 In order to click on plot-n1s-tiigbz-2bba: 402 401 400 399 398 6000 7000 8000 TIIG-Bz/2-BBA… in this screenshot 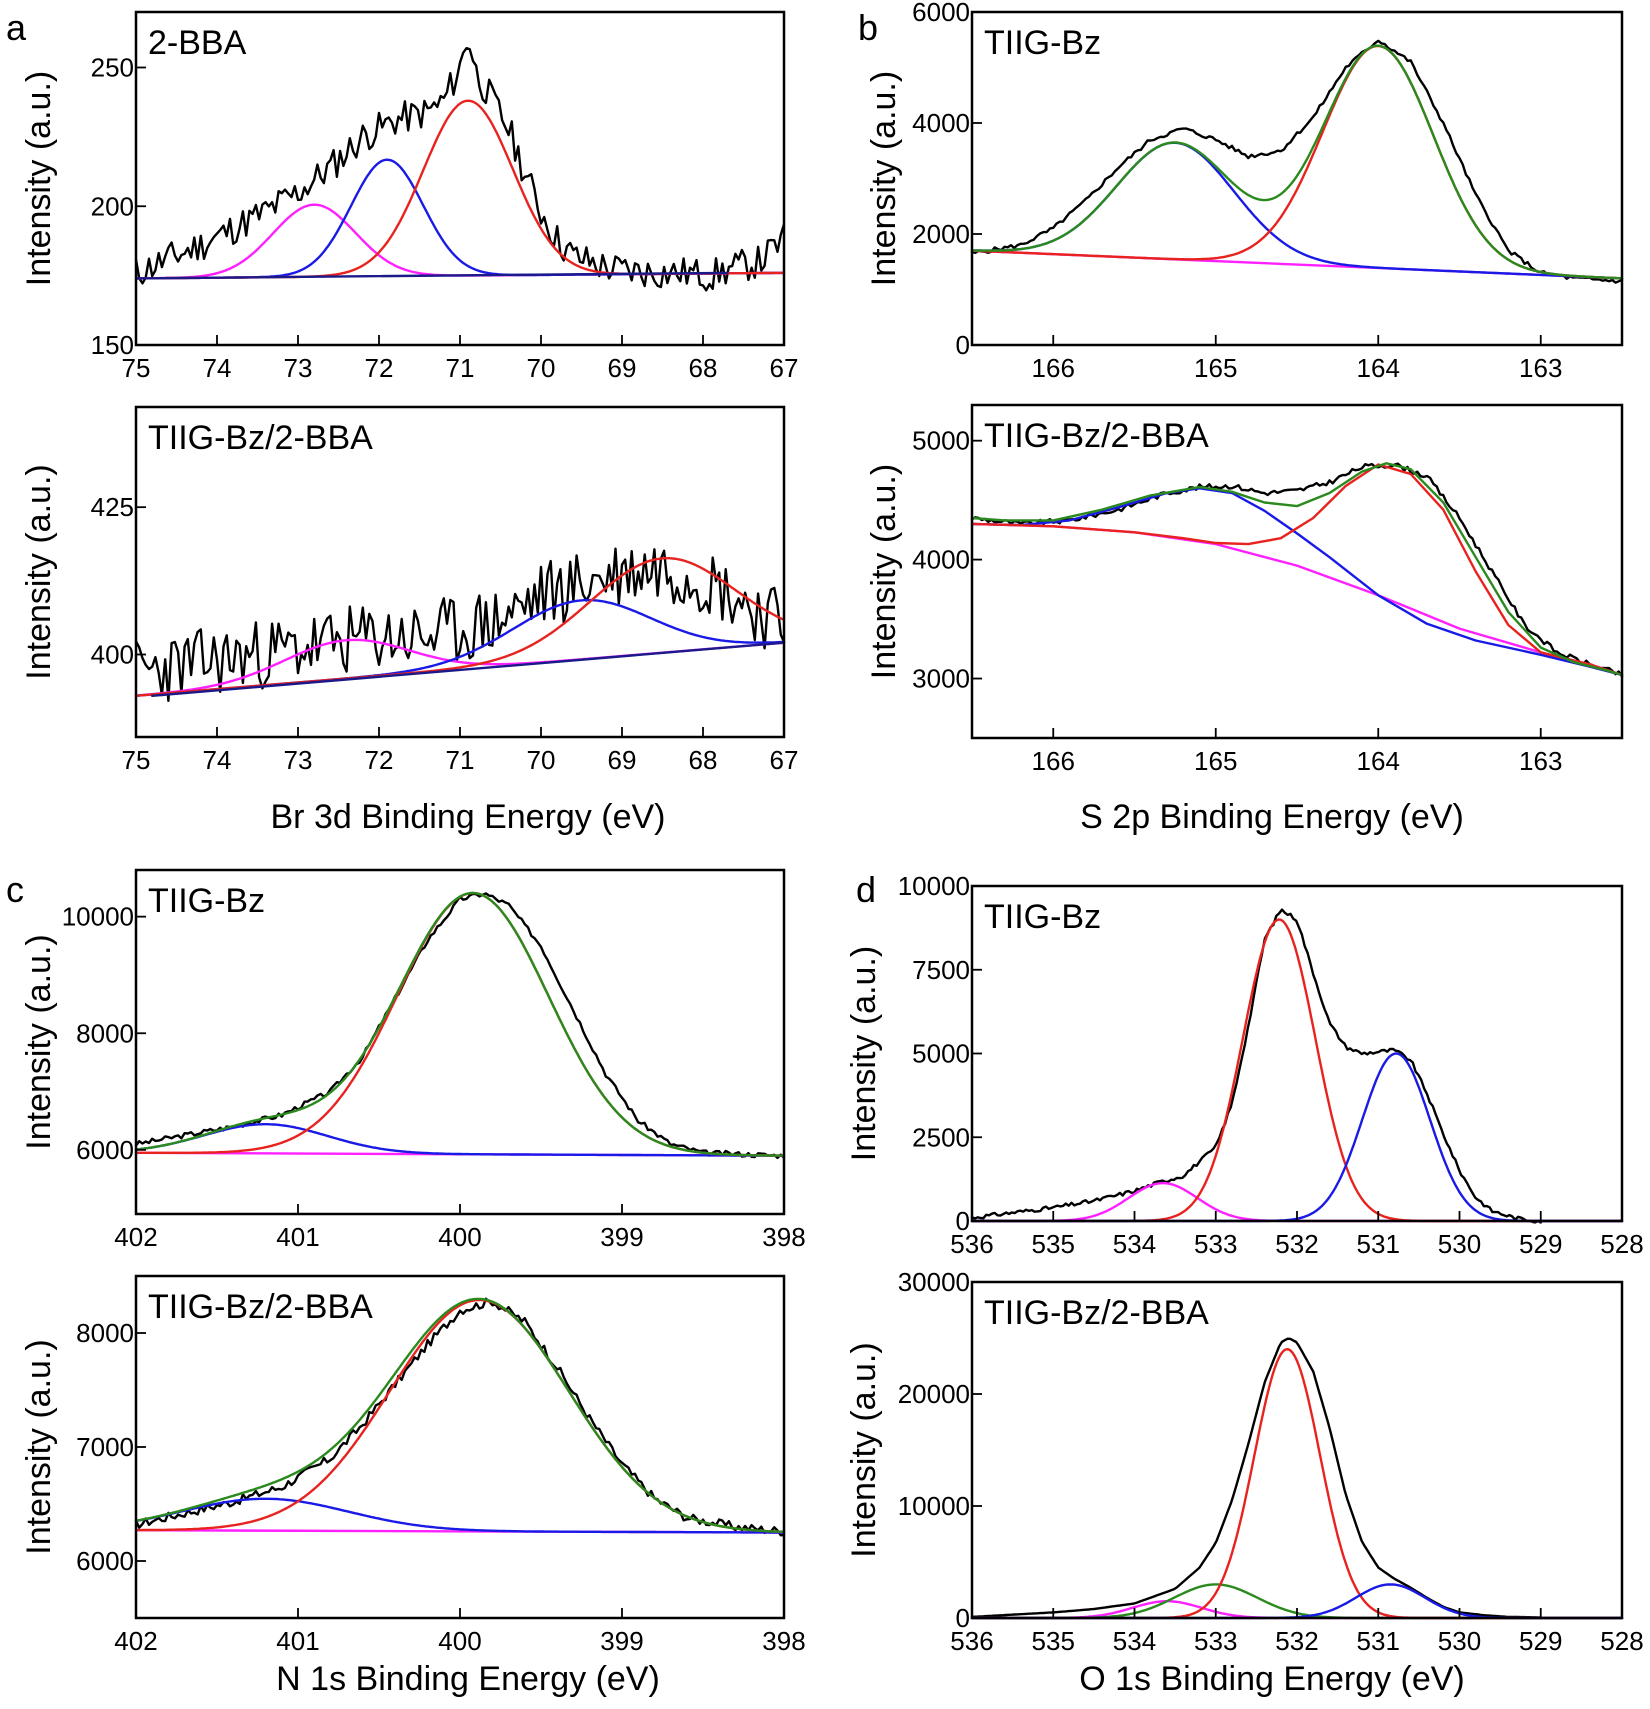, I will do `click(413, 1486)`.